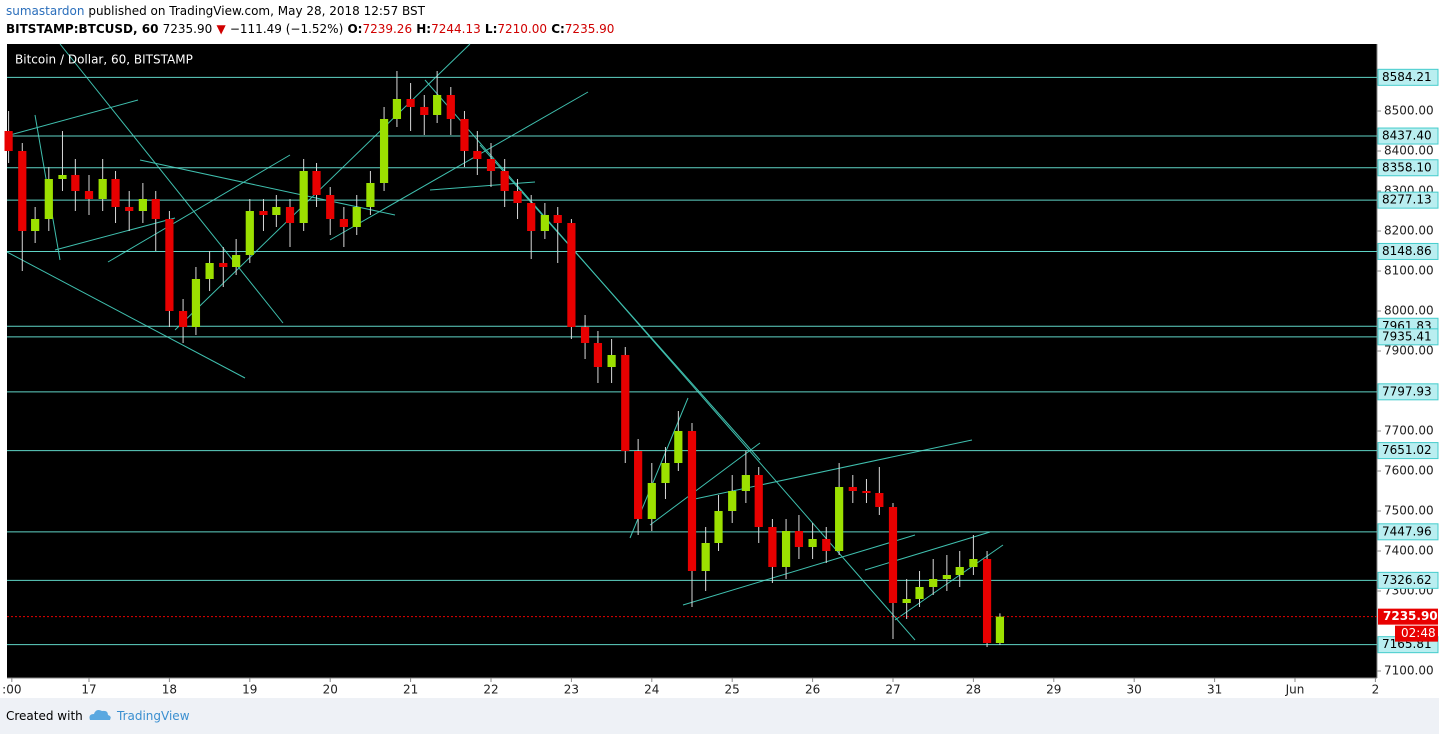 This screenshot has height=734, width=1439. I want to click on y-tick-label: 7600.00, so click(1409, 471).